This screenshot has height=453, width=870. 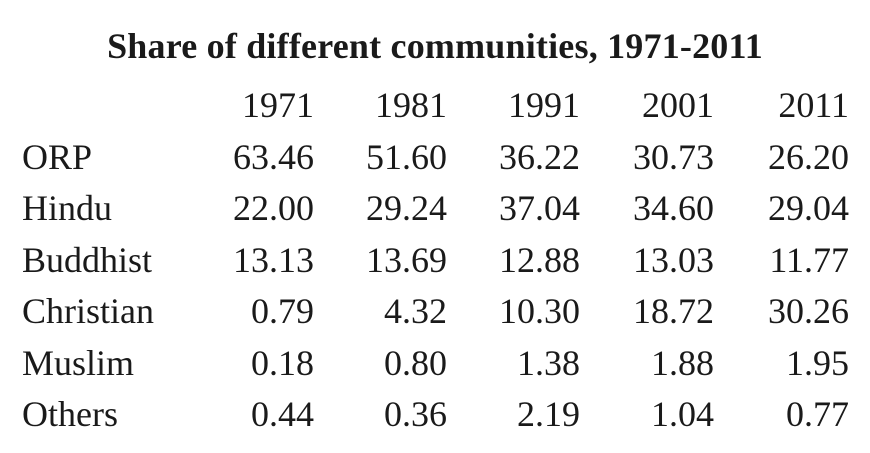 I want to click on table-cell: 10.30, so click(x=539, y=311).